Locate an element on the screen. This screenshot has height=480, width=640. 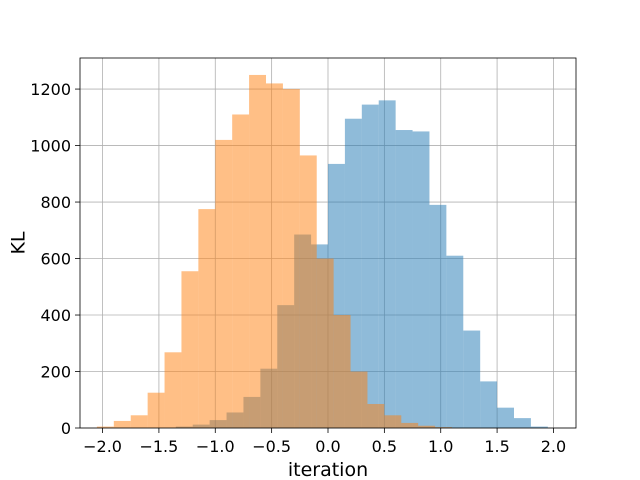
y-tick-label: 200 is located at coordinates (55, 372).